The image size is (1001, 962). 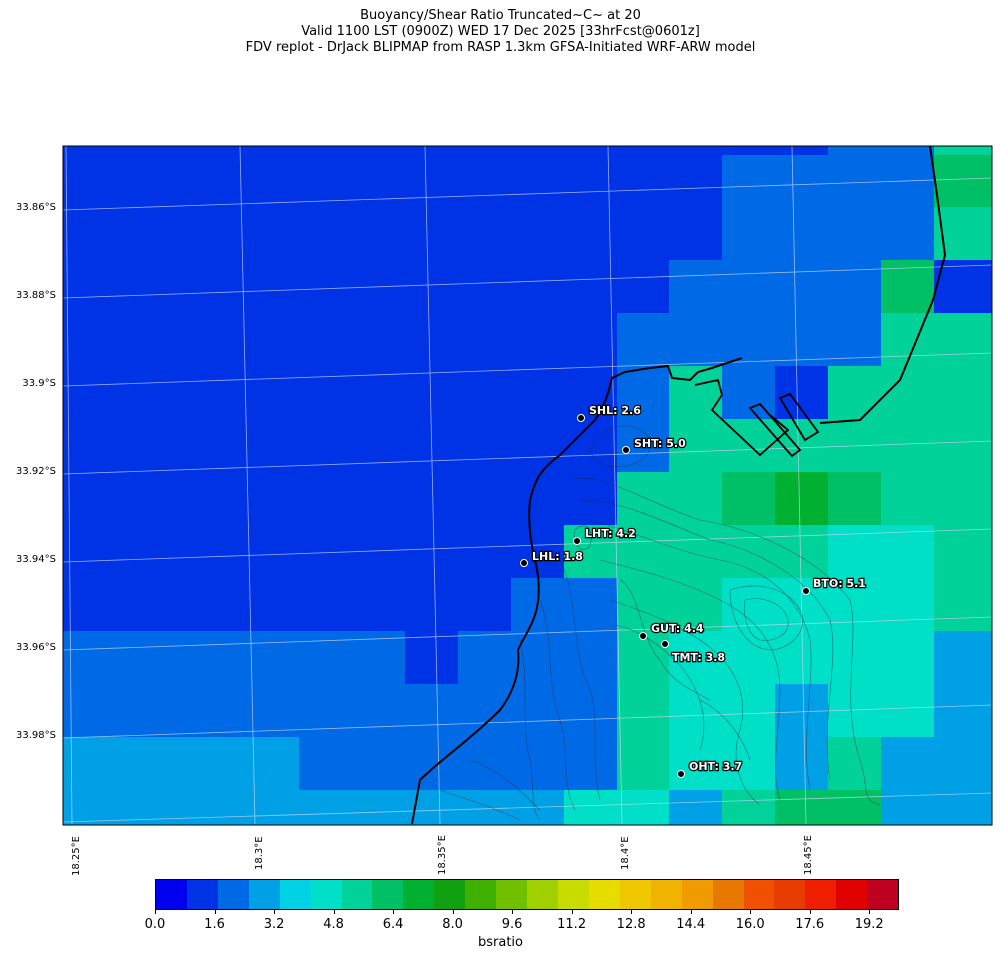 What do you see at coordinates (626, 450) in the screenshot?
I see `station-marker-sht` at bounding box center [626, 450].